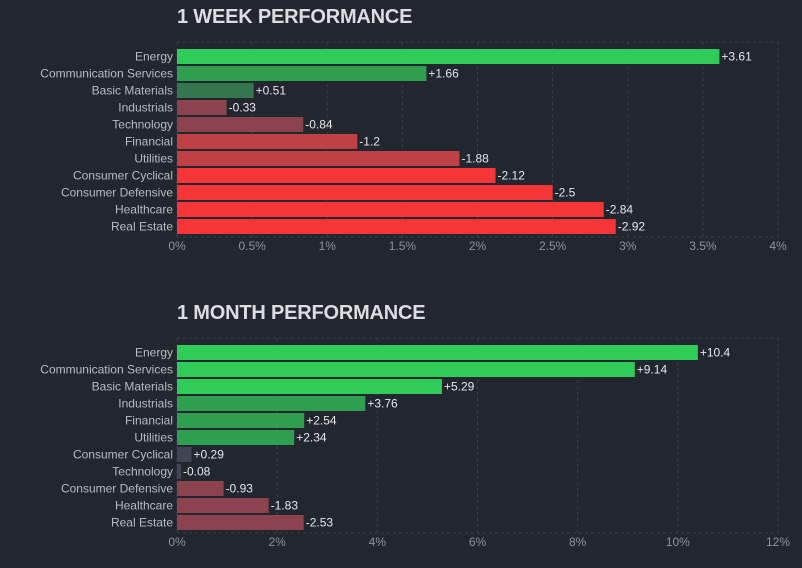 This screenshot has height=568, width=802. Describe the element at coordinates (301, 313) in the screenshot. I see `month-chart-title: 1 MONTH PERFORMANCE` at that location.